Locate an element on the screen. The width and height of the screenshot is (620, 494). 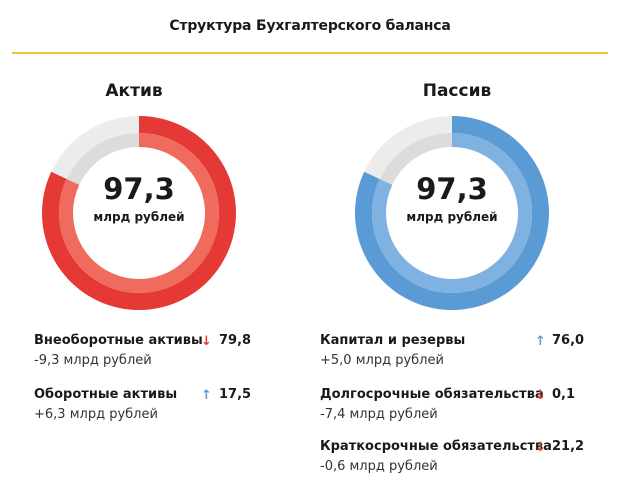
liability-item-change: -0,6 млрд рублей is located at coordinates (379, 466).